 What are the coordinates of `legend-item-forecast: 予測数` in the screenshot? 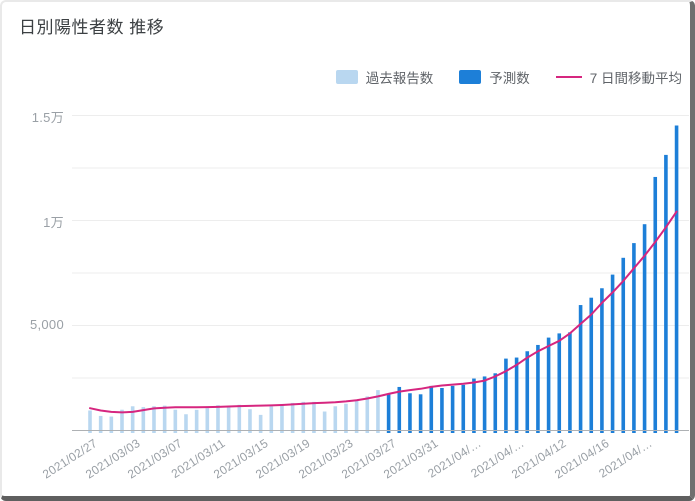 It's located at (494, 77).